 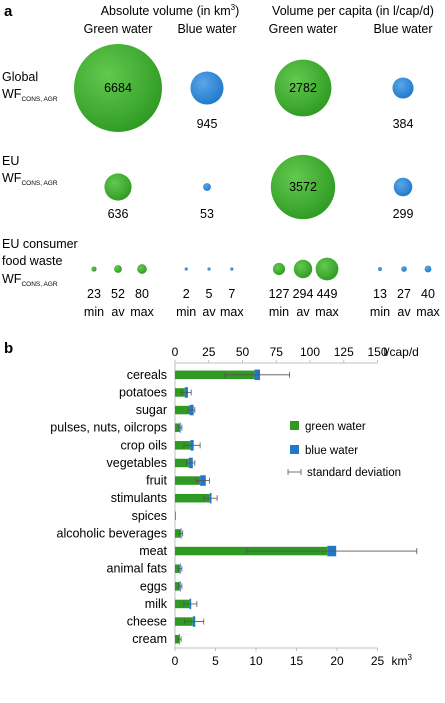 What do you see at coordinates (331, 451) in the screenshot?
I see `legend-label-blue: blue water` at bounding box center [331, 451].